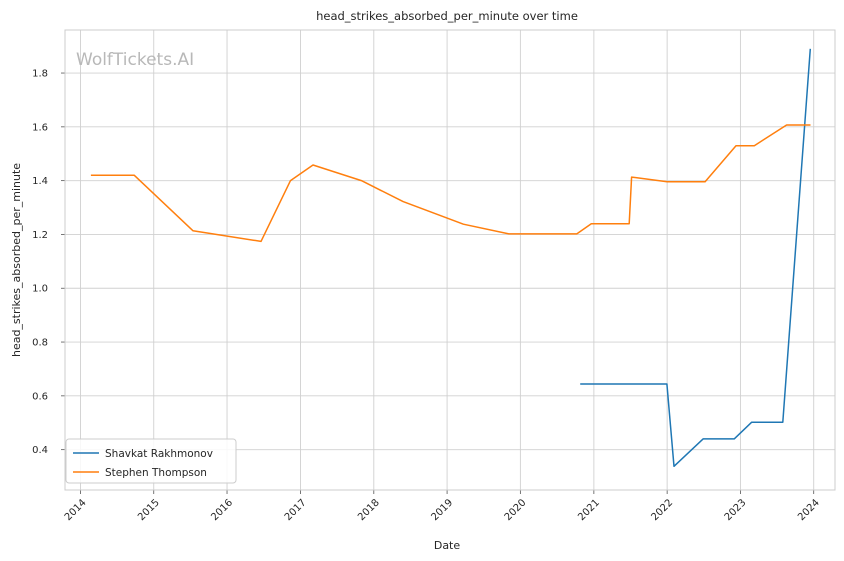 This screenshot has width=844, height=561. I want to click on x-tick-label: 2017, so click(296, 510).